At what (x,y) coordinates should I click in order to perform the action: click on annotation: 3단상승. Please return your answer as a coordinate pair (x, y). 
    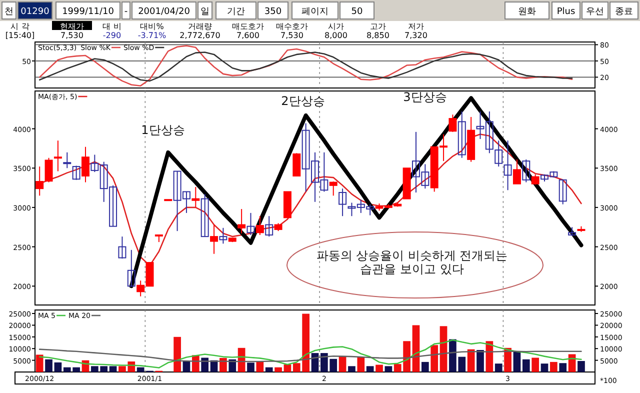
    Looking at the image, I should click on (425, 97).